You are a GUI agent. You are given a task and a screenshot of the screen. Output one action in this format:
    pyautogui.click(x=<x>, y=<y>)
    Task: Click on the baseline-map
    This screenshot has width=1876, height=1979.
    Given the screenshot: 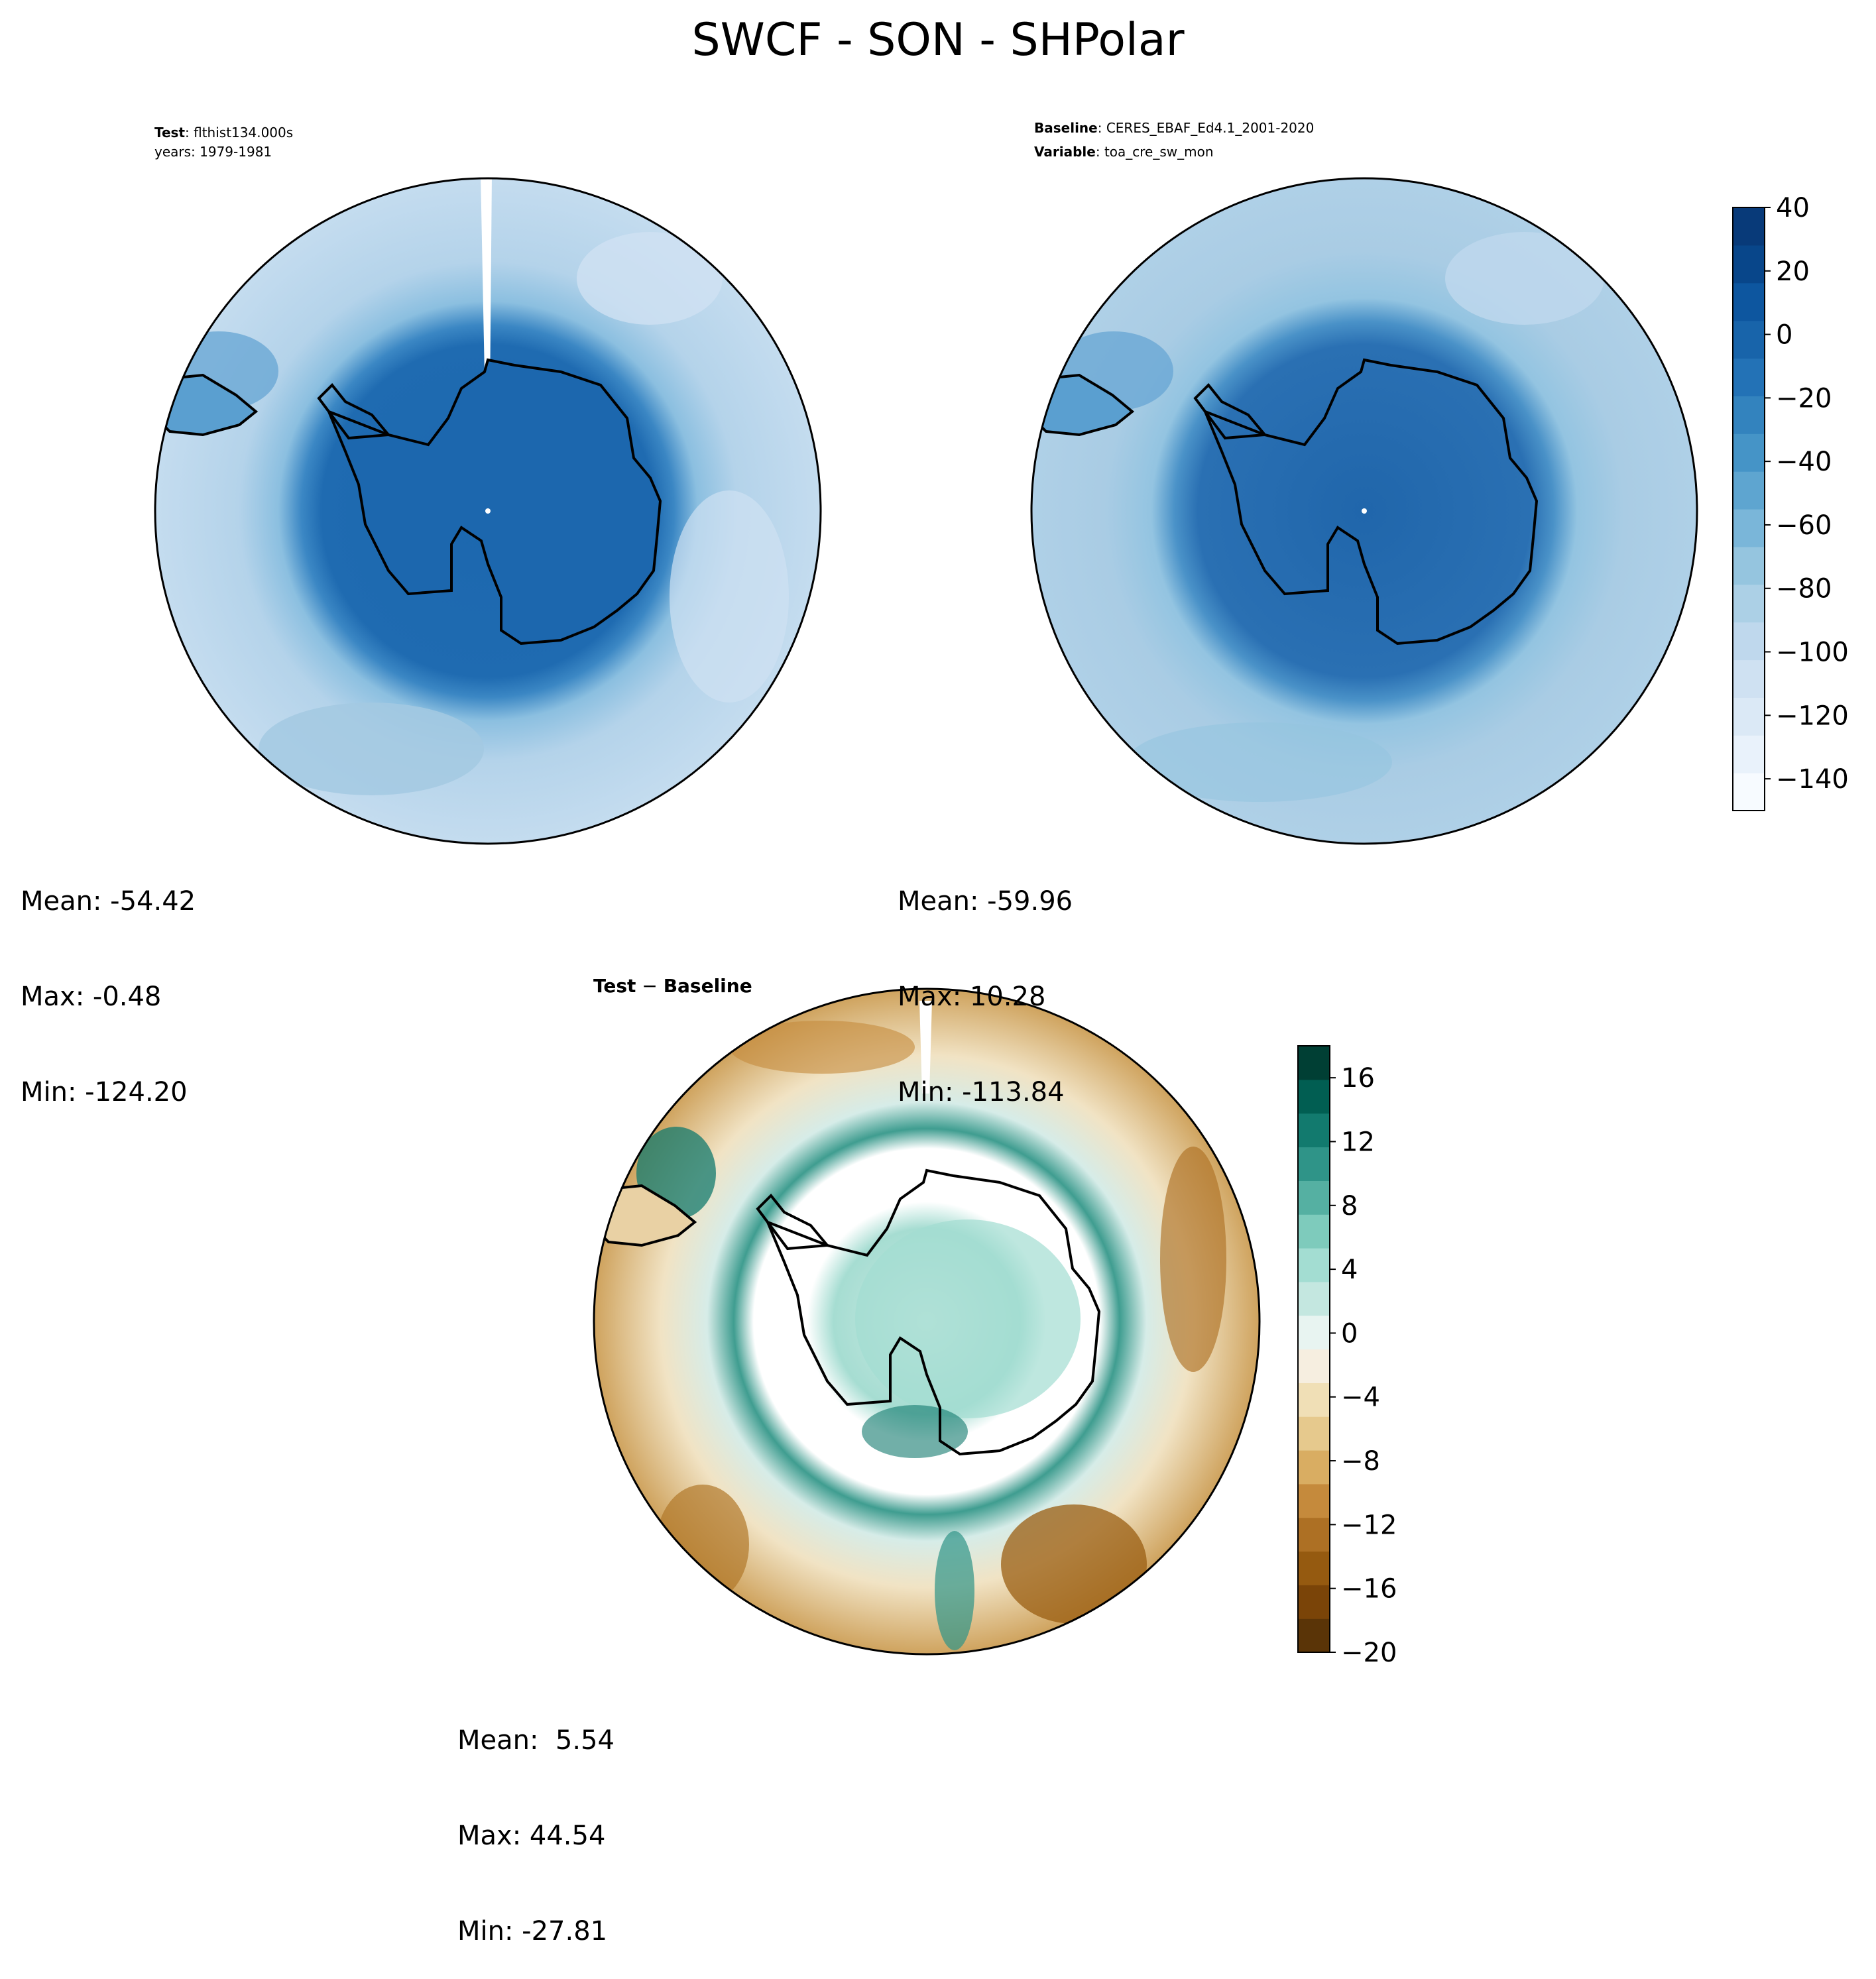 What is the action you would take?
    pyautogui.click(x=1364, y=511)
    